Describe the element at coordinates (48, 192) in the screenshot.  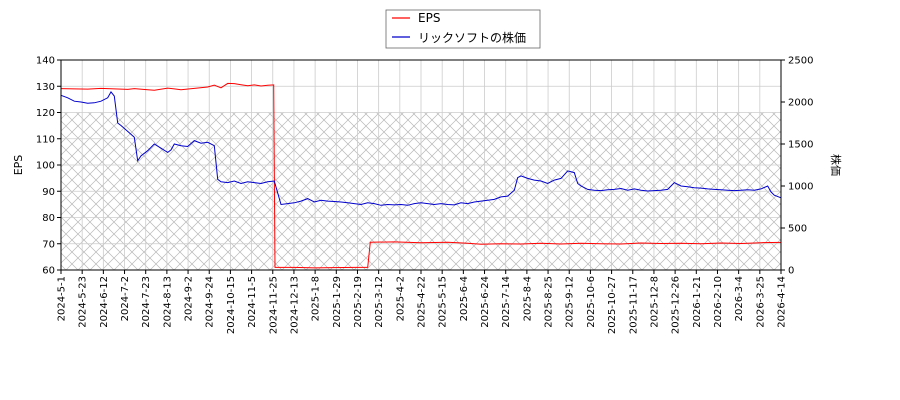
I see `y-left-tick-label: 90` at that location.